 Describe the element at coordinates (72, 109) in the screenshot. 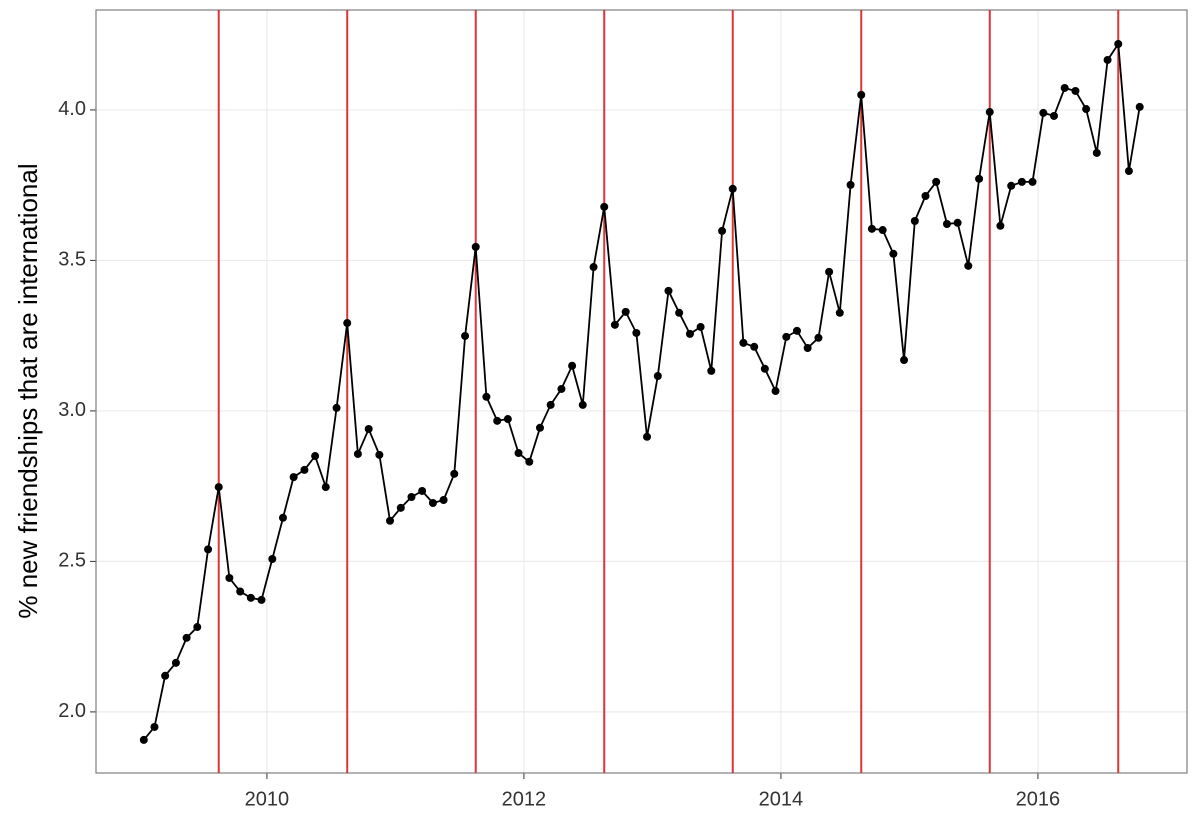

I see `y-tick-label: 4.0` at that location.